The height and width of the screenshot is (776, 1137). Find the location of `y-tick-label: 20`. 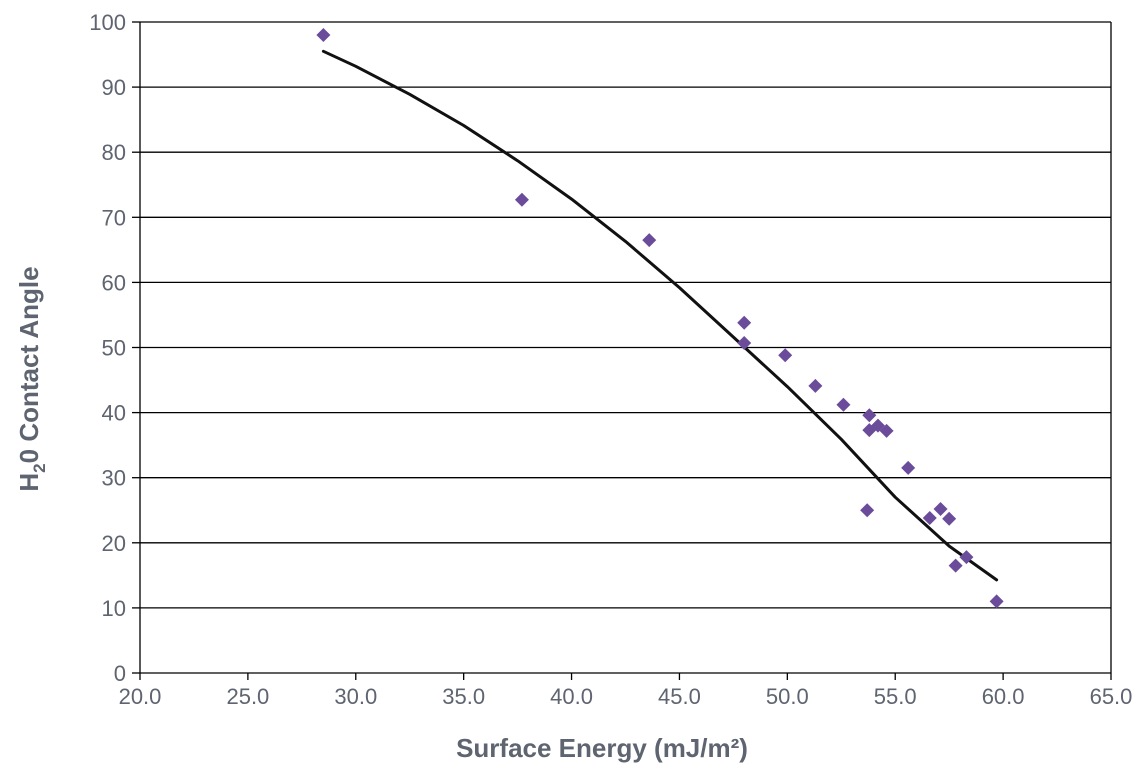

y-tick-label: 20 is located at coordinates (114, 543).